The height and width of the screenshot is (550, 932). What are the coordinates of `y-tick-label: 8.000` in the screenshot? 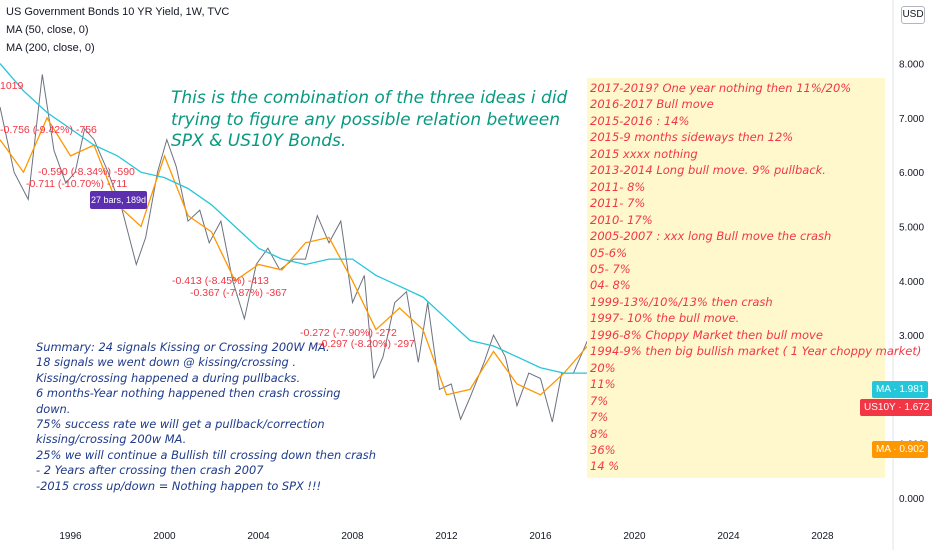 It's located at (911, 65).